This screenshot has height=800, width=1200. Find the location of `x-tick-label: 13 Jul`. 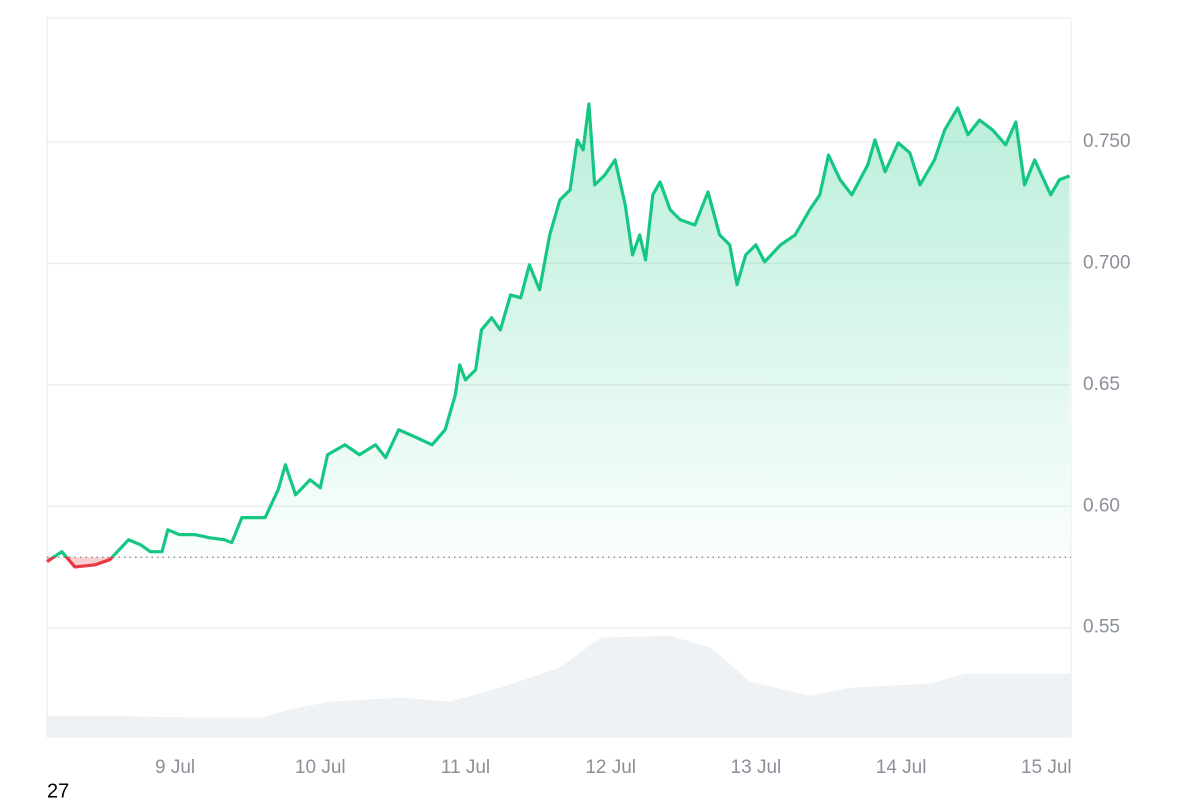

x-tick-label: 13 Jul is located at coordinates (756, 767).